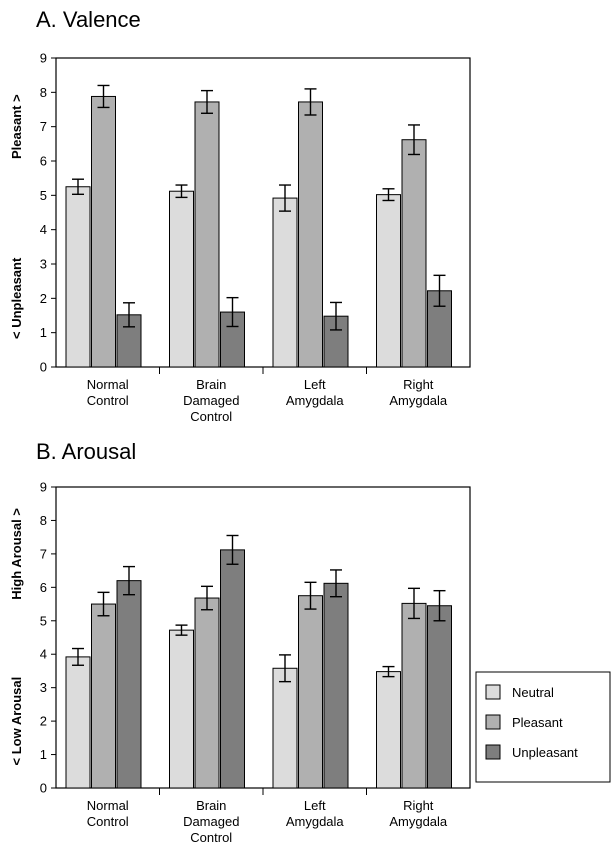 The width and height of the screenshot is (613, 854). Describe the element at coordinates (43, 553) in the screenshot. I see `panel-b-y-tick-label: 7` at that location.